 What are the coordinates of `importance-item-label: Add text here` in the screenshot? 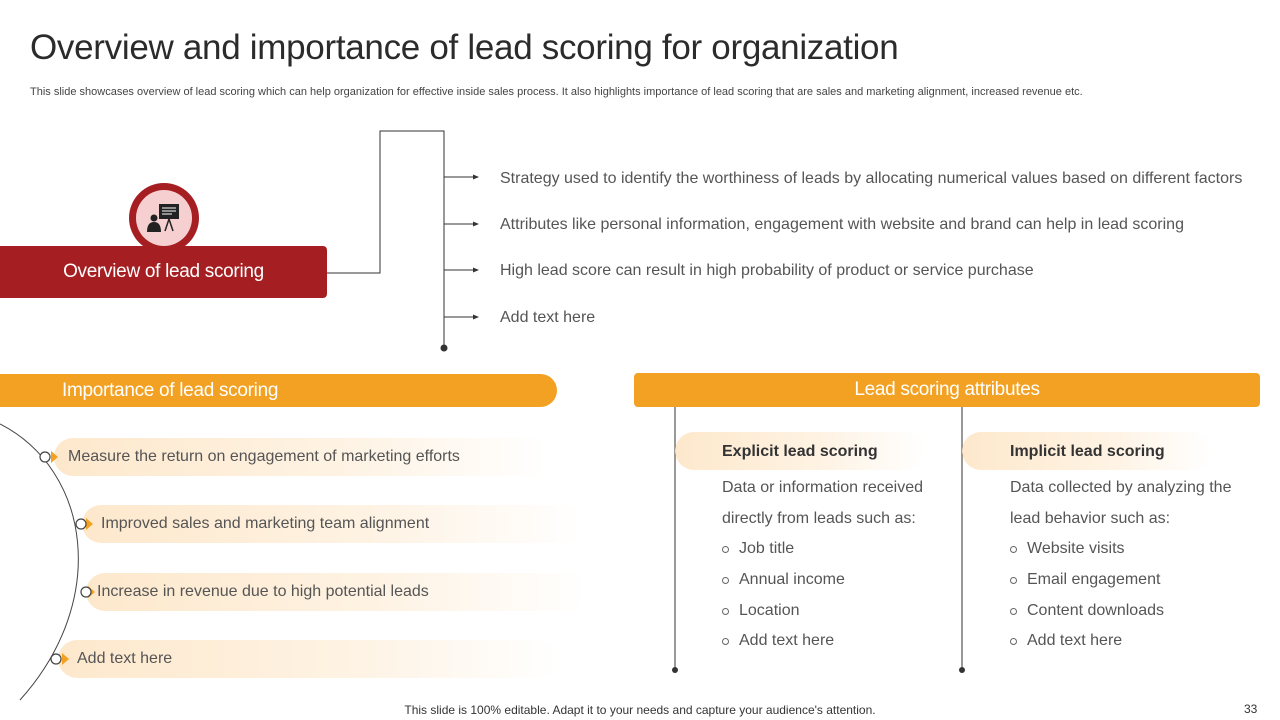 It's located at (125, 658).